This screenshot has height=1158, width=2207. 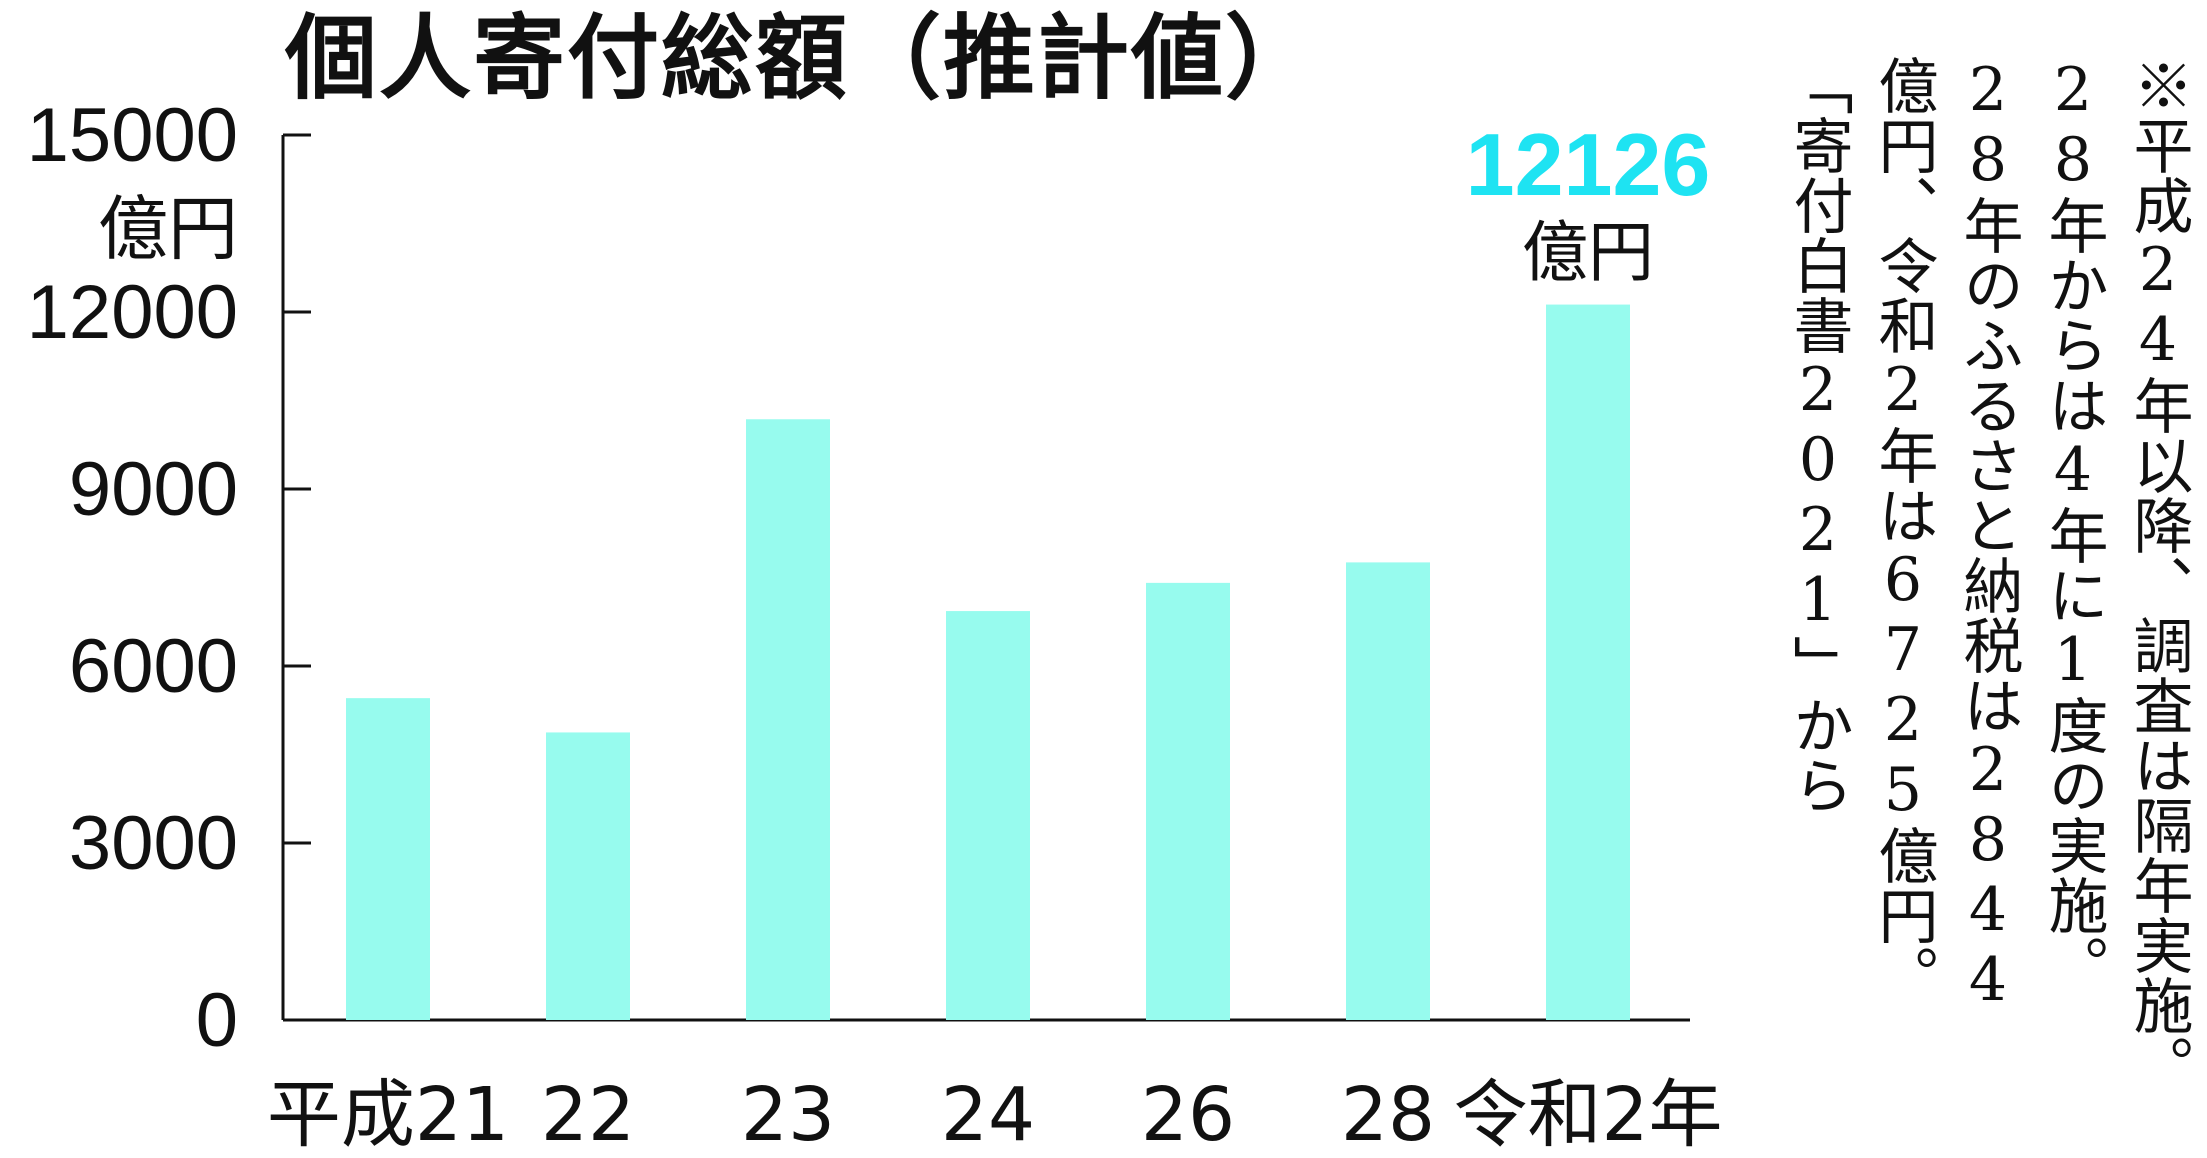 What do you see at coordinates (1988, 535) in the screenshot?
I see `footnote-line-3: 28年のふるさと納税は2844` at bounding box center [1988, 535].